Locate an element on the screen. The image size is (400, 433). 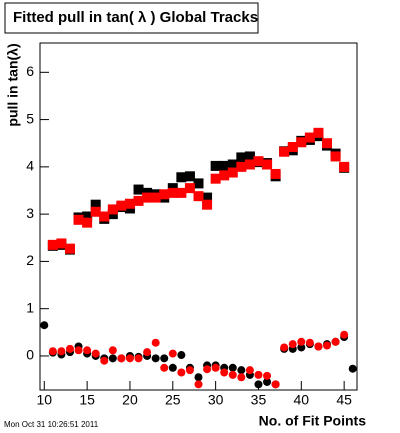
title-box is located at coordinates (131, 18).